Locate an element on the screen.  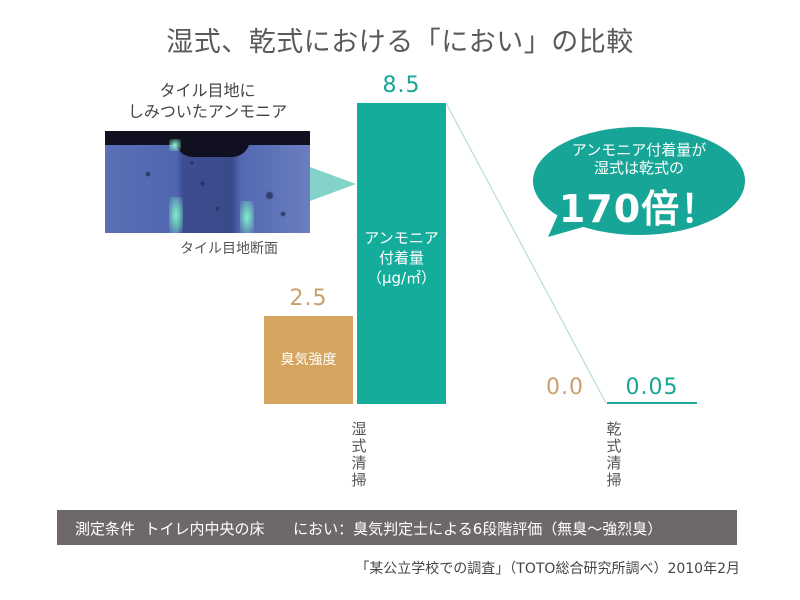
ammonia-label-line1: アンモニア is located at coordinates (401, 238).